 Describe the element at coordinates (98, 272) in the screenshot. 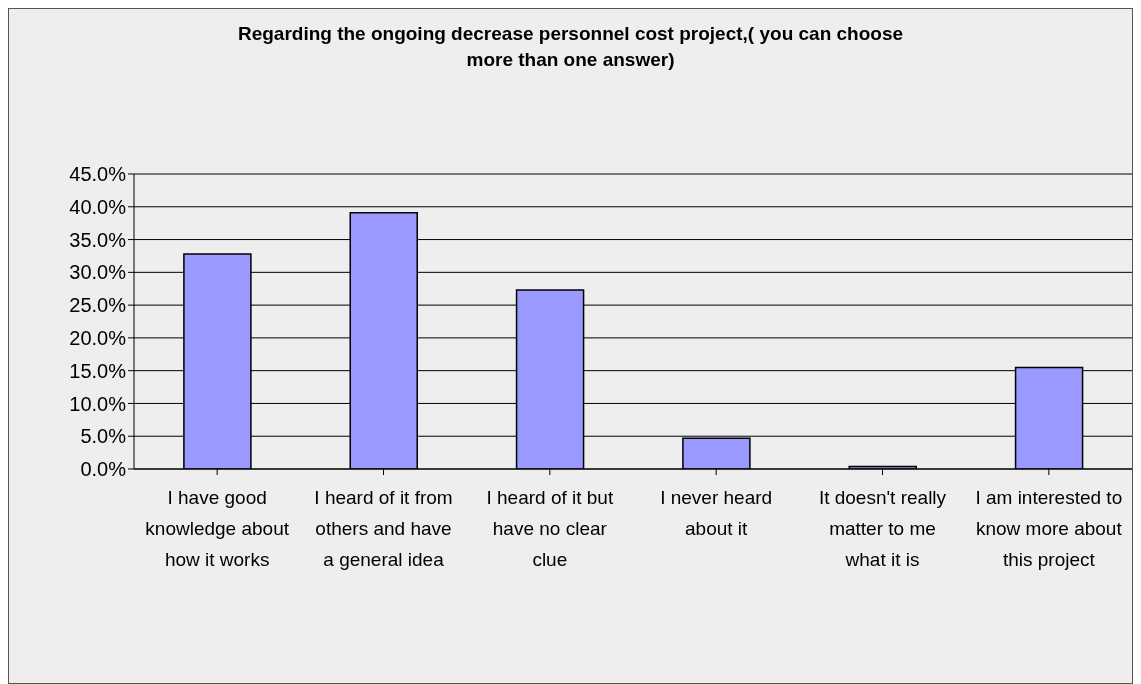

I see `y-tick-label: 30.0%` at that location.